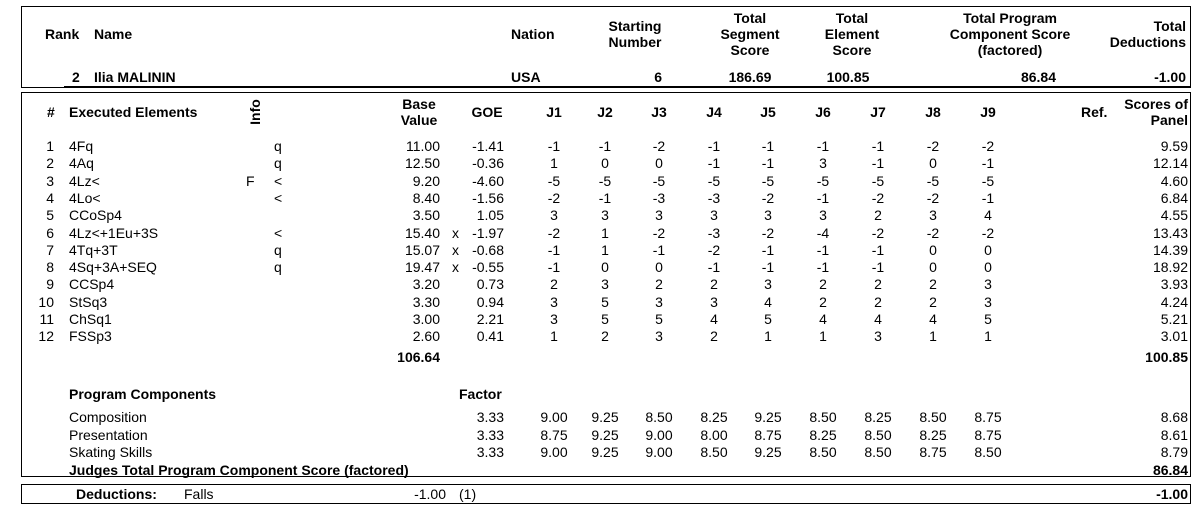 The width and height of the screenshot is (1200, 511). I want to click on skater-tes: 100.85, so click(848, 77).